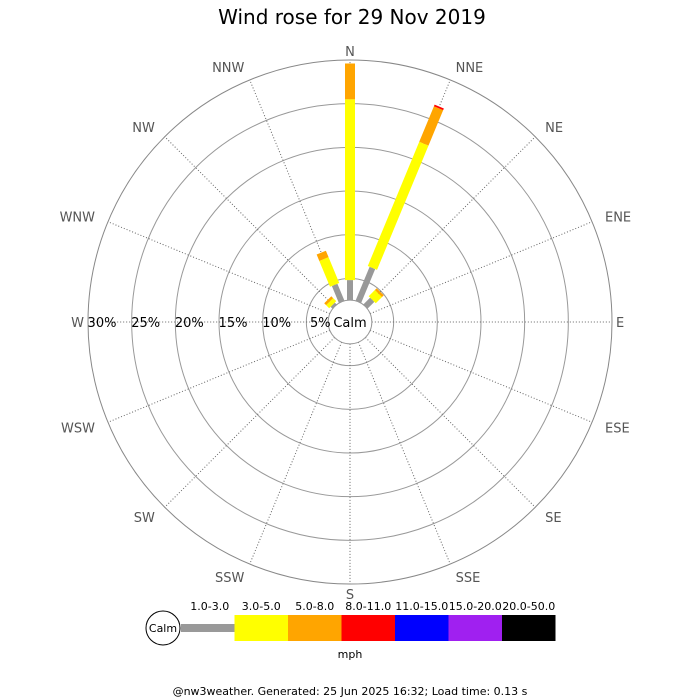 This screenshot has height=700, width=700. Describe the element at coordinates (350, 81) in the screenshot. I see `bar-N-5.0-8.0` at that location.